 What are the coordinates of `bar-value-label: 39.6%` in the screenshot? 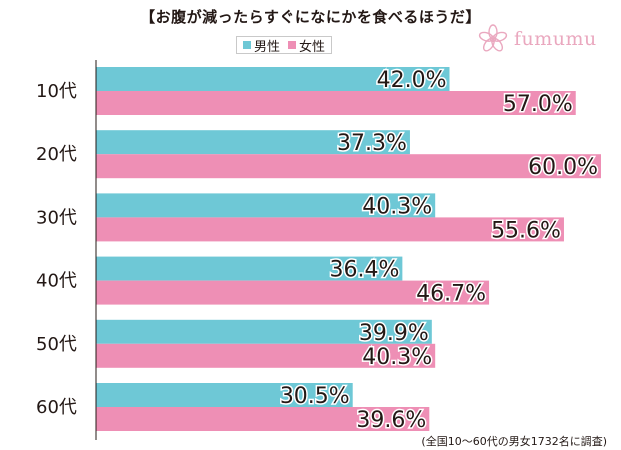 It's located at (391, 420).